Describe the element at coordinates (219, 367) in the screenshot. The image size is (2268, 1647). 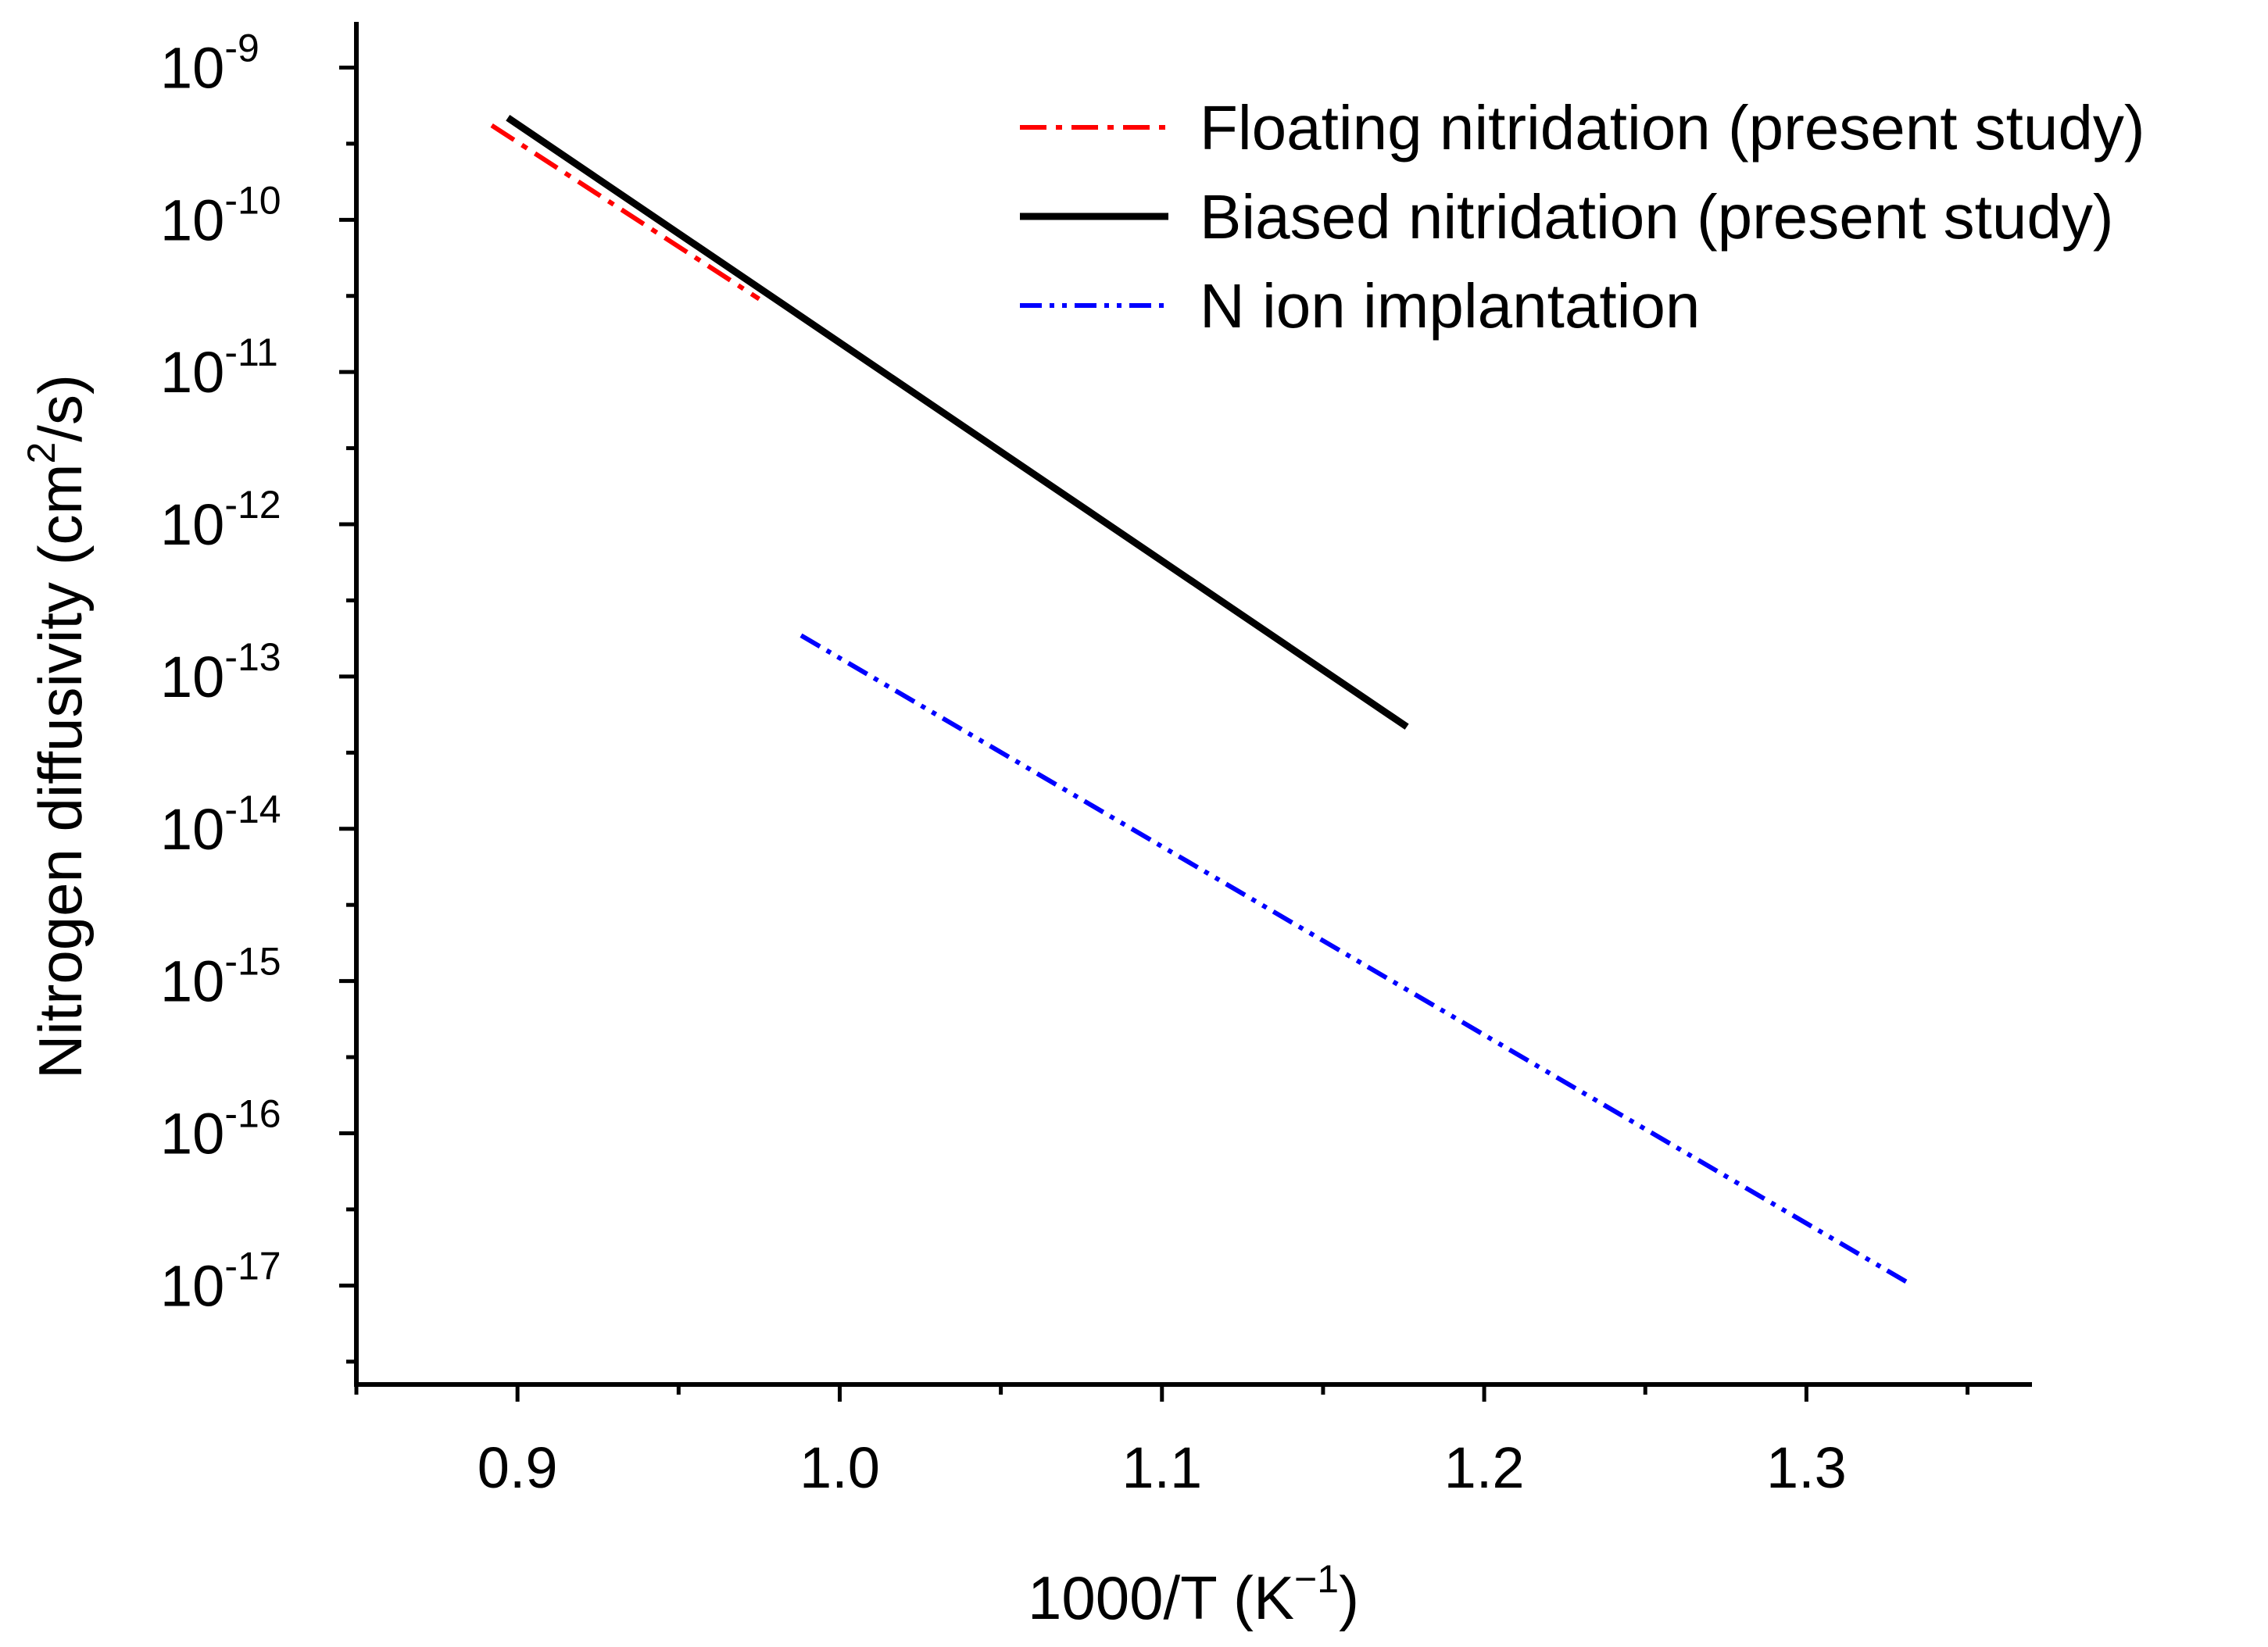
I see `y-tick-label: 10-11` at that location.